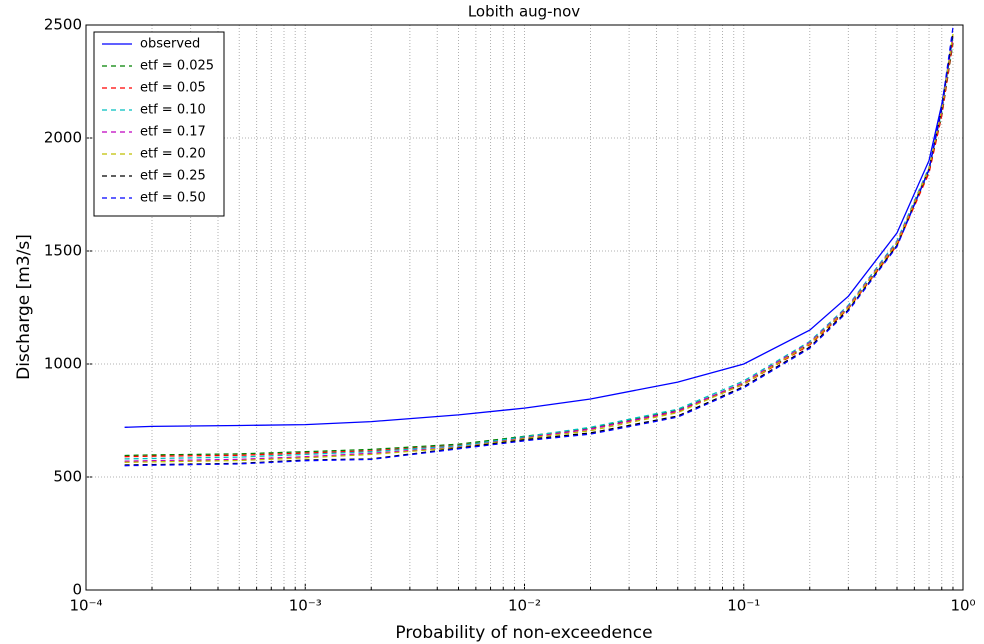 The height and width of the screenshot is (644, 984). What do you see at coordinates (173, 176) in the screenshot?
I see `legend-label: etf = 0.25` at bounding box center [173, 176].